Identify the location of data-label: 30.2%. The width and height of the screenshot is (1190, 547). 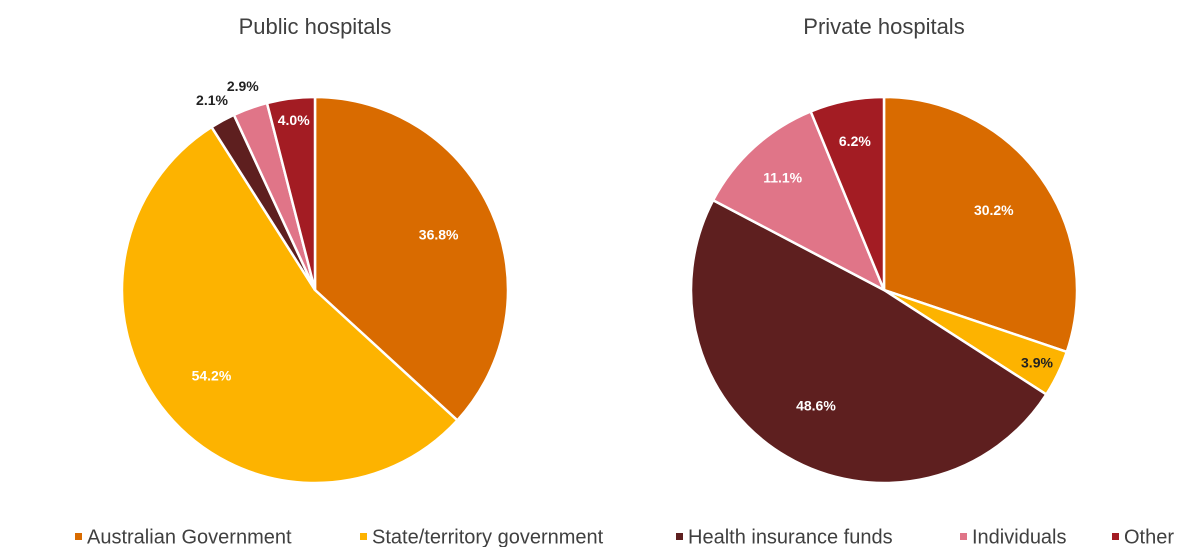
(994, 210).